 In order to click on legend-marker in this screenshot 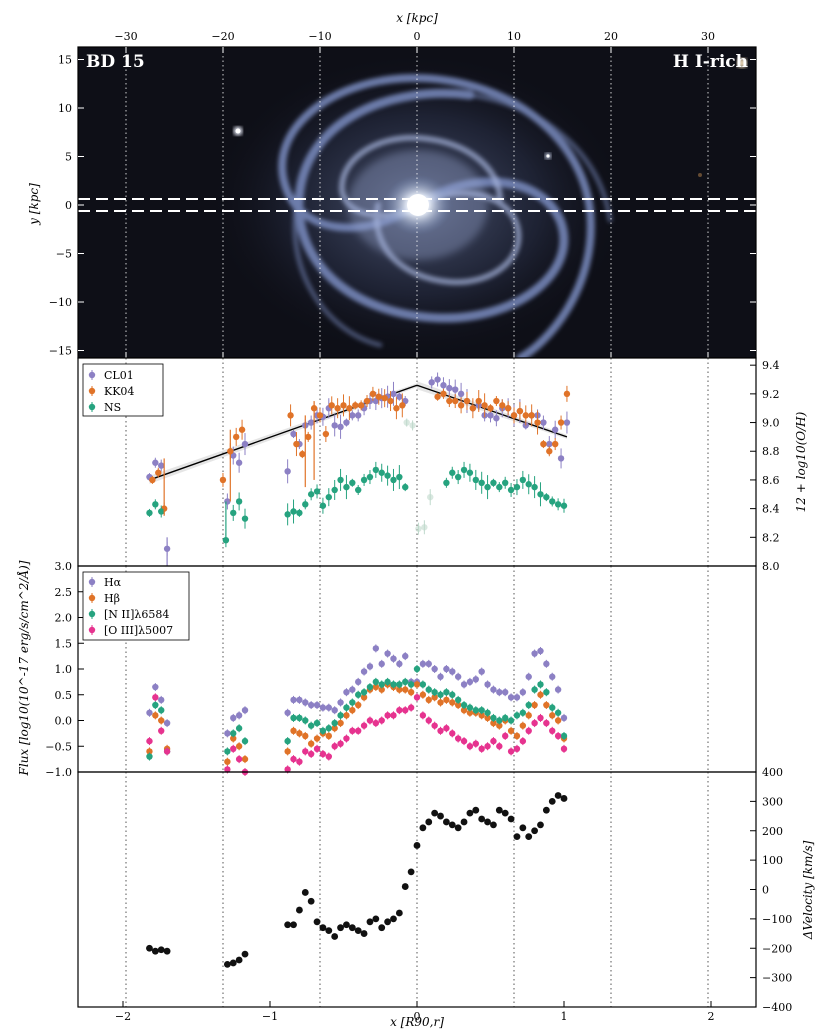, I will do `click(92, 582)`.